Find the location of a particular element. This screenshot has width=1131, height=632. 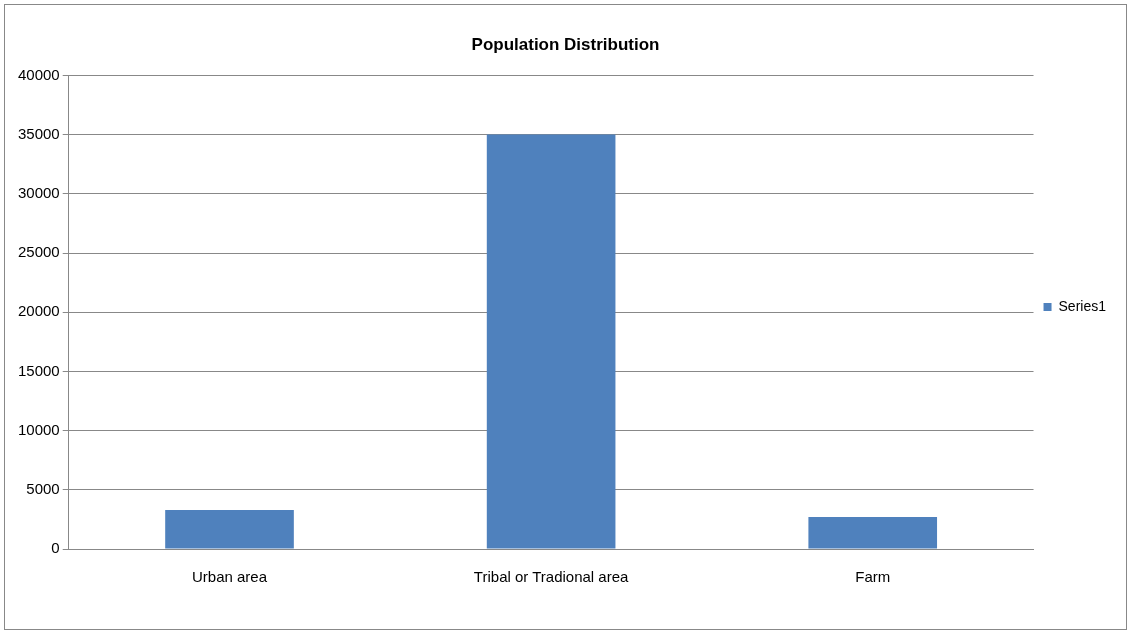

y-tick-label: 0 is located at coordinates (55, 548).